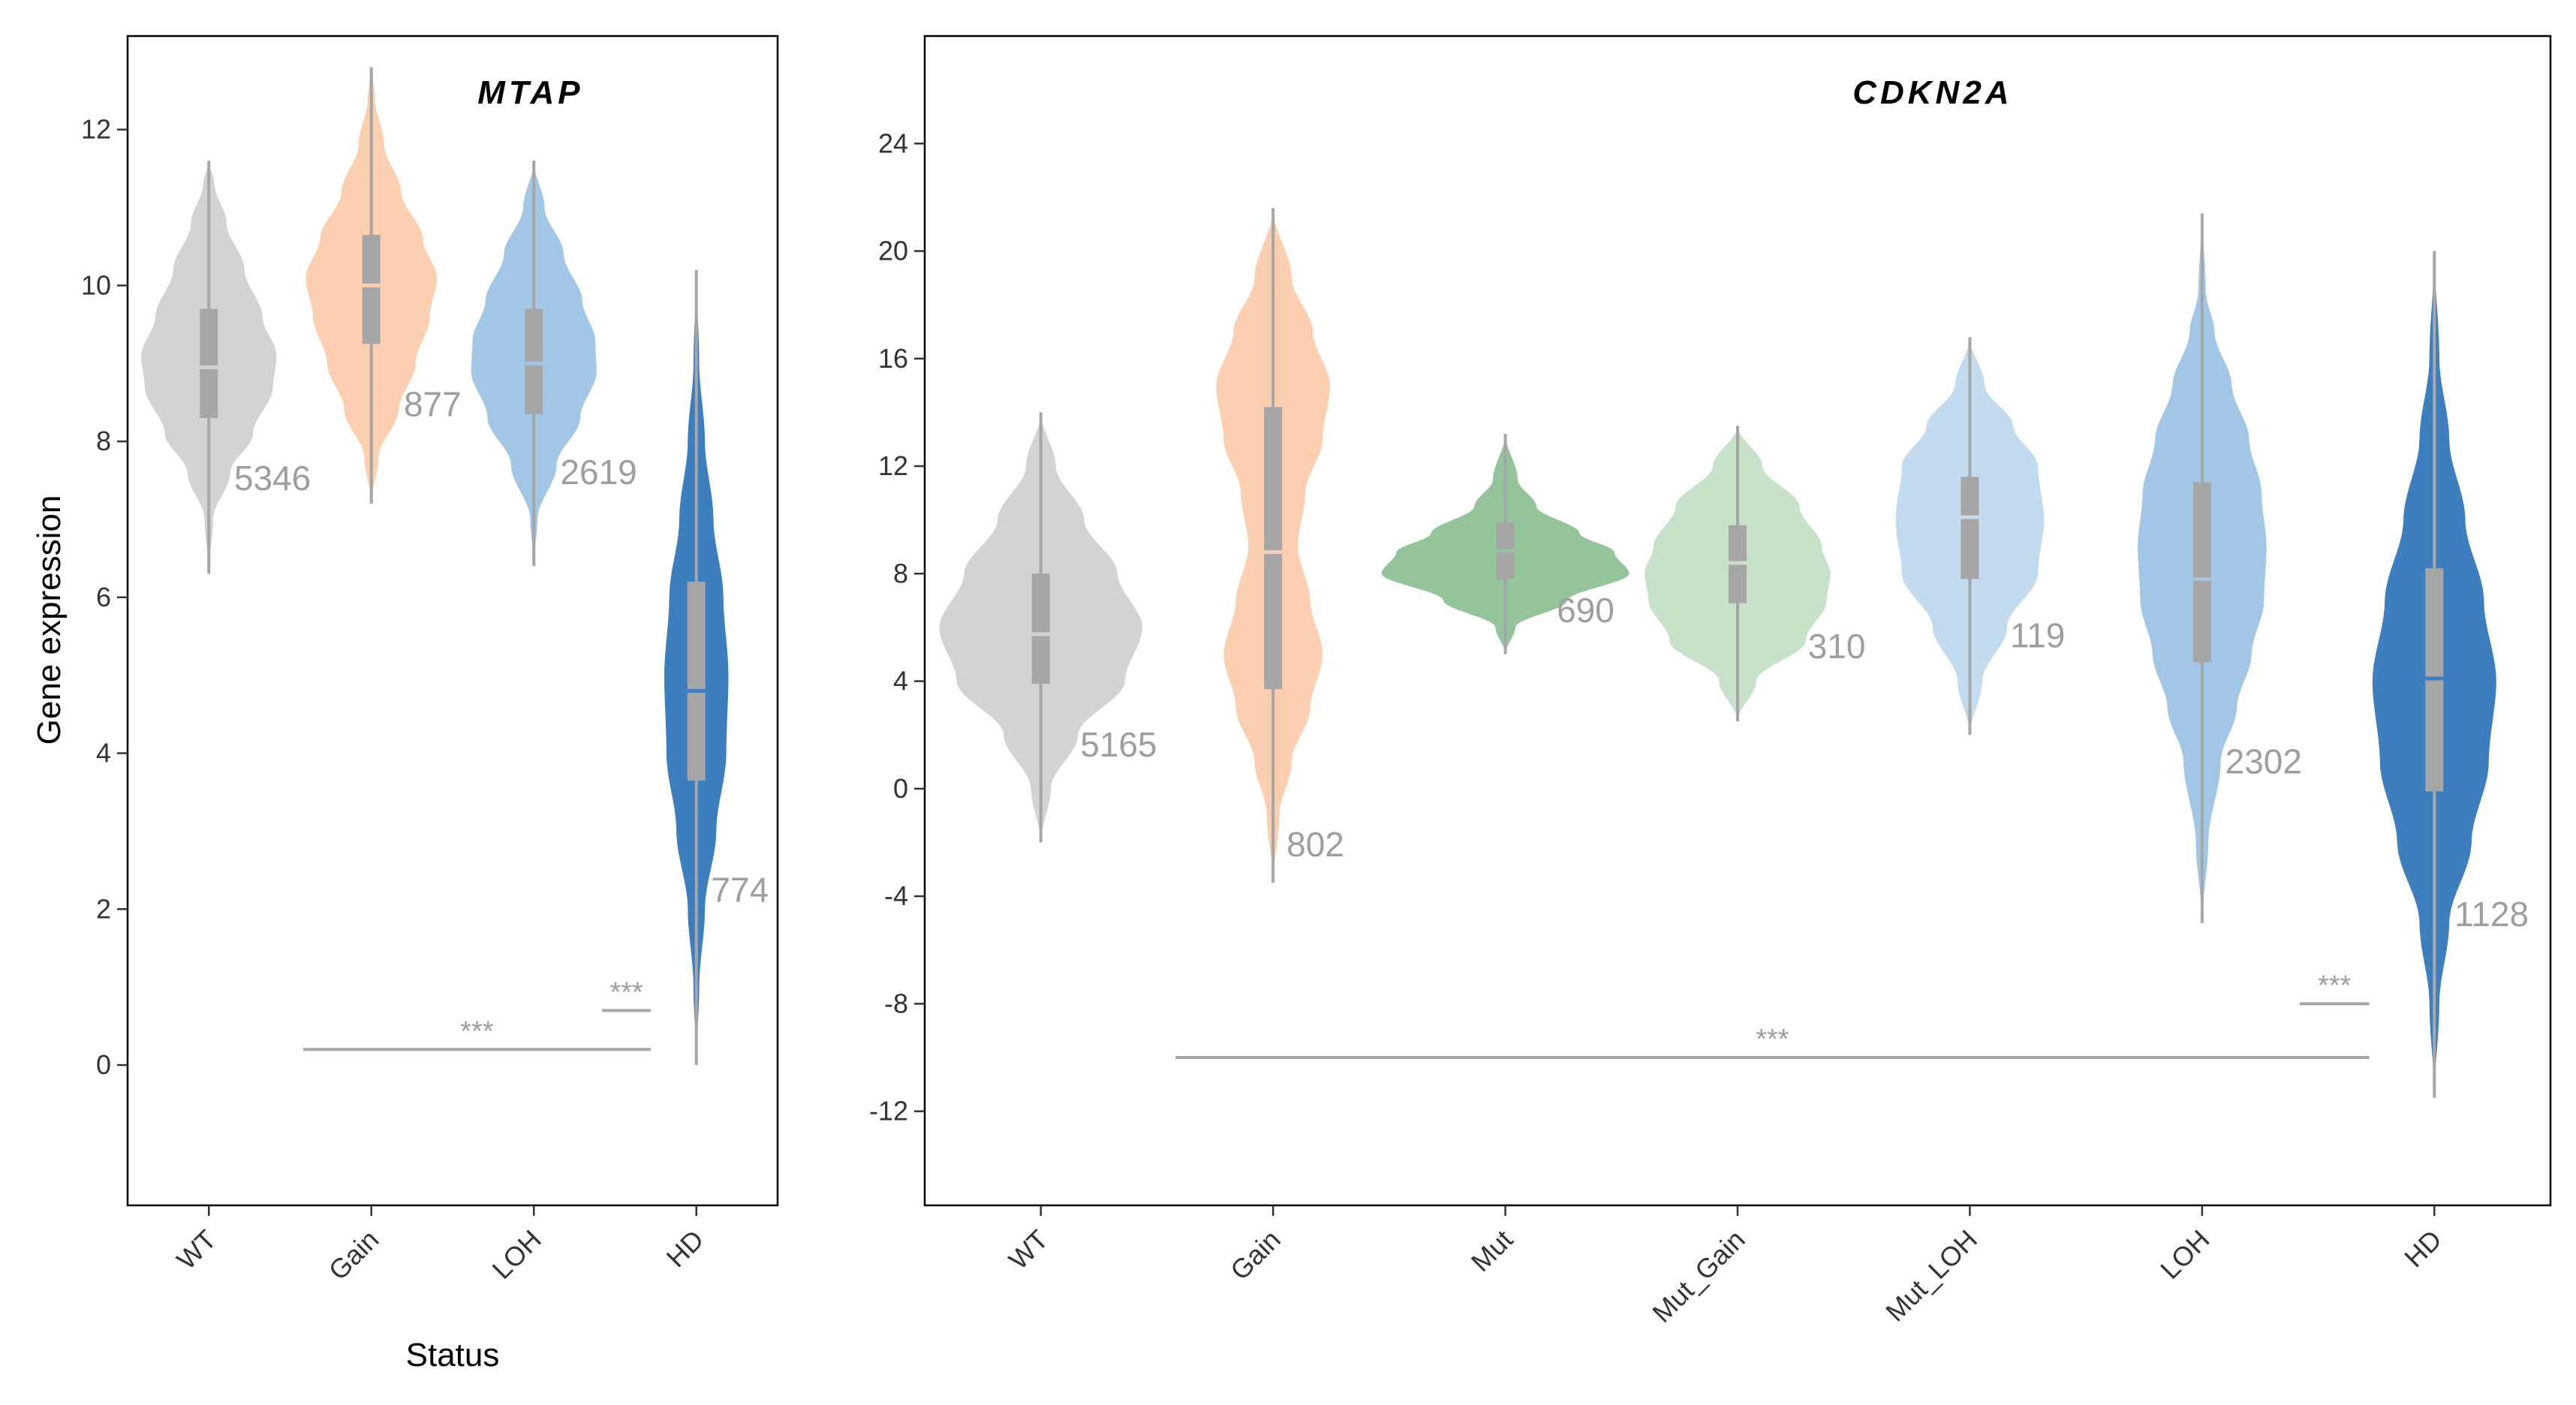  I want to click on mtap-y-tick-label: 8, so click(103, 441).